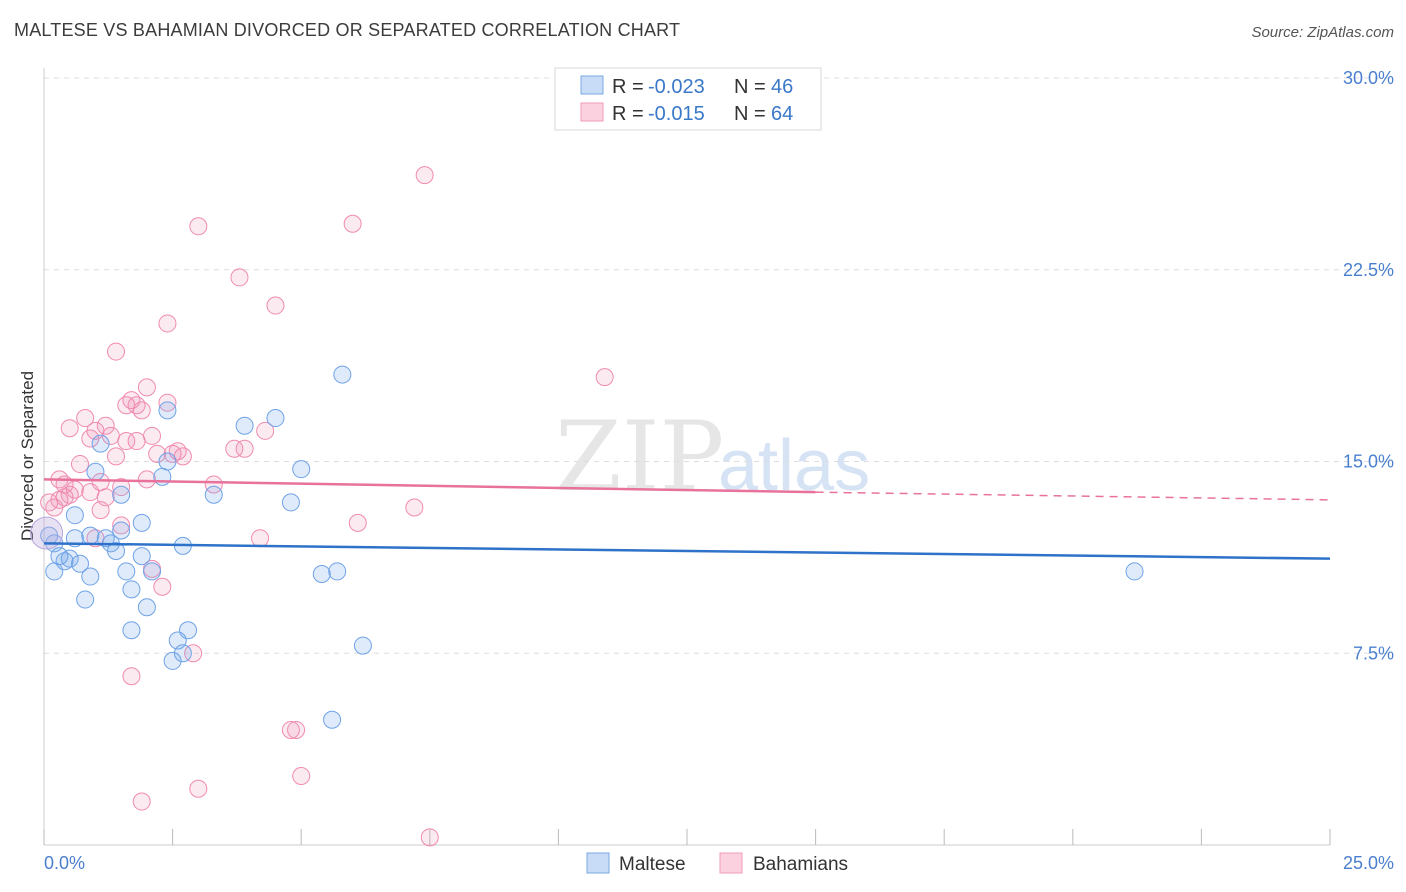  I want to click on source-credit: Source: ZipAtlas.com, so click(1322, 32).